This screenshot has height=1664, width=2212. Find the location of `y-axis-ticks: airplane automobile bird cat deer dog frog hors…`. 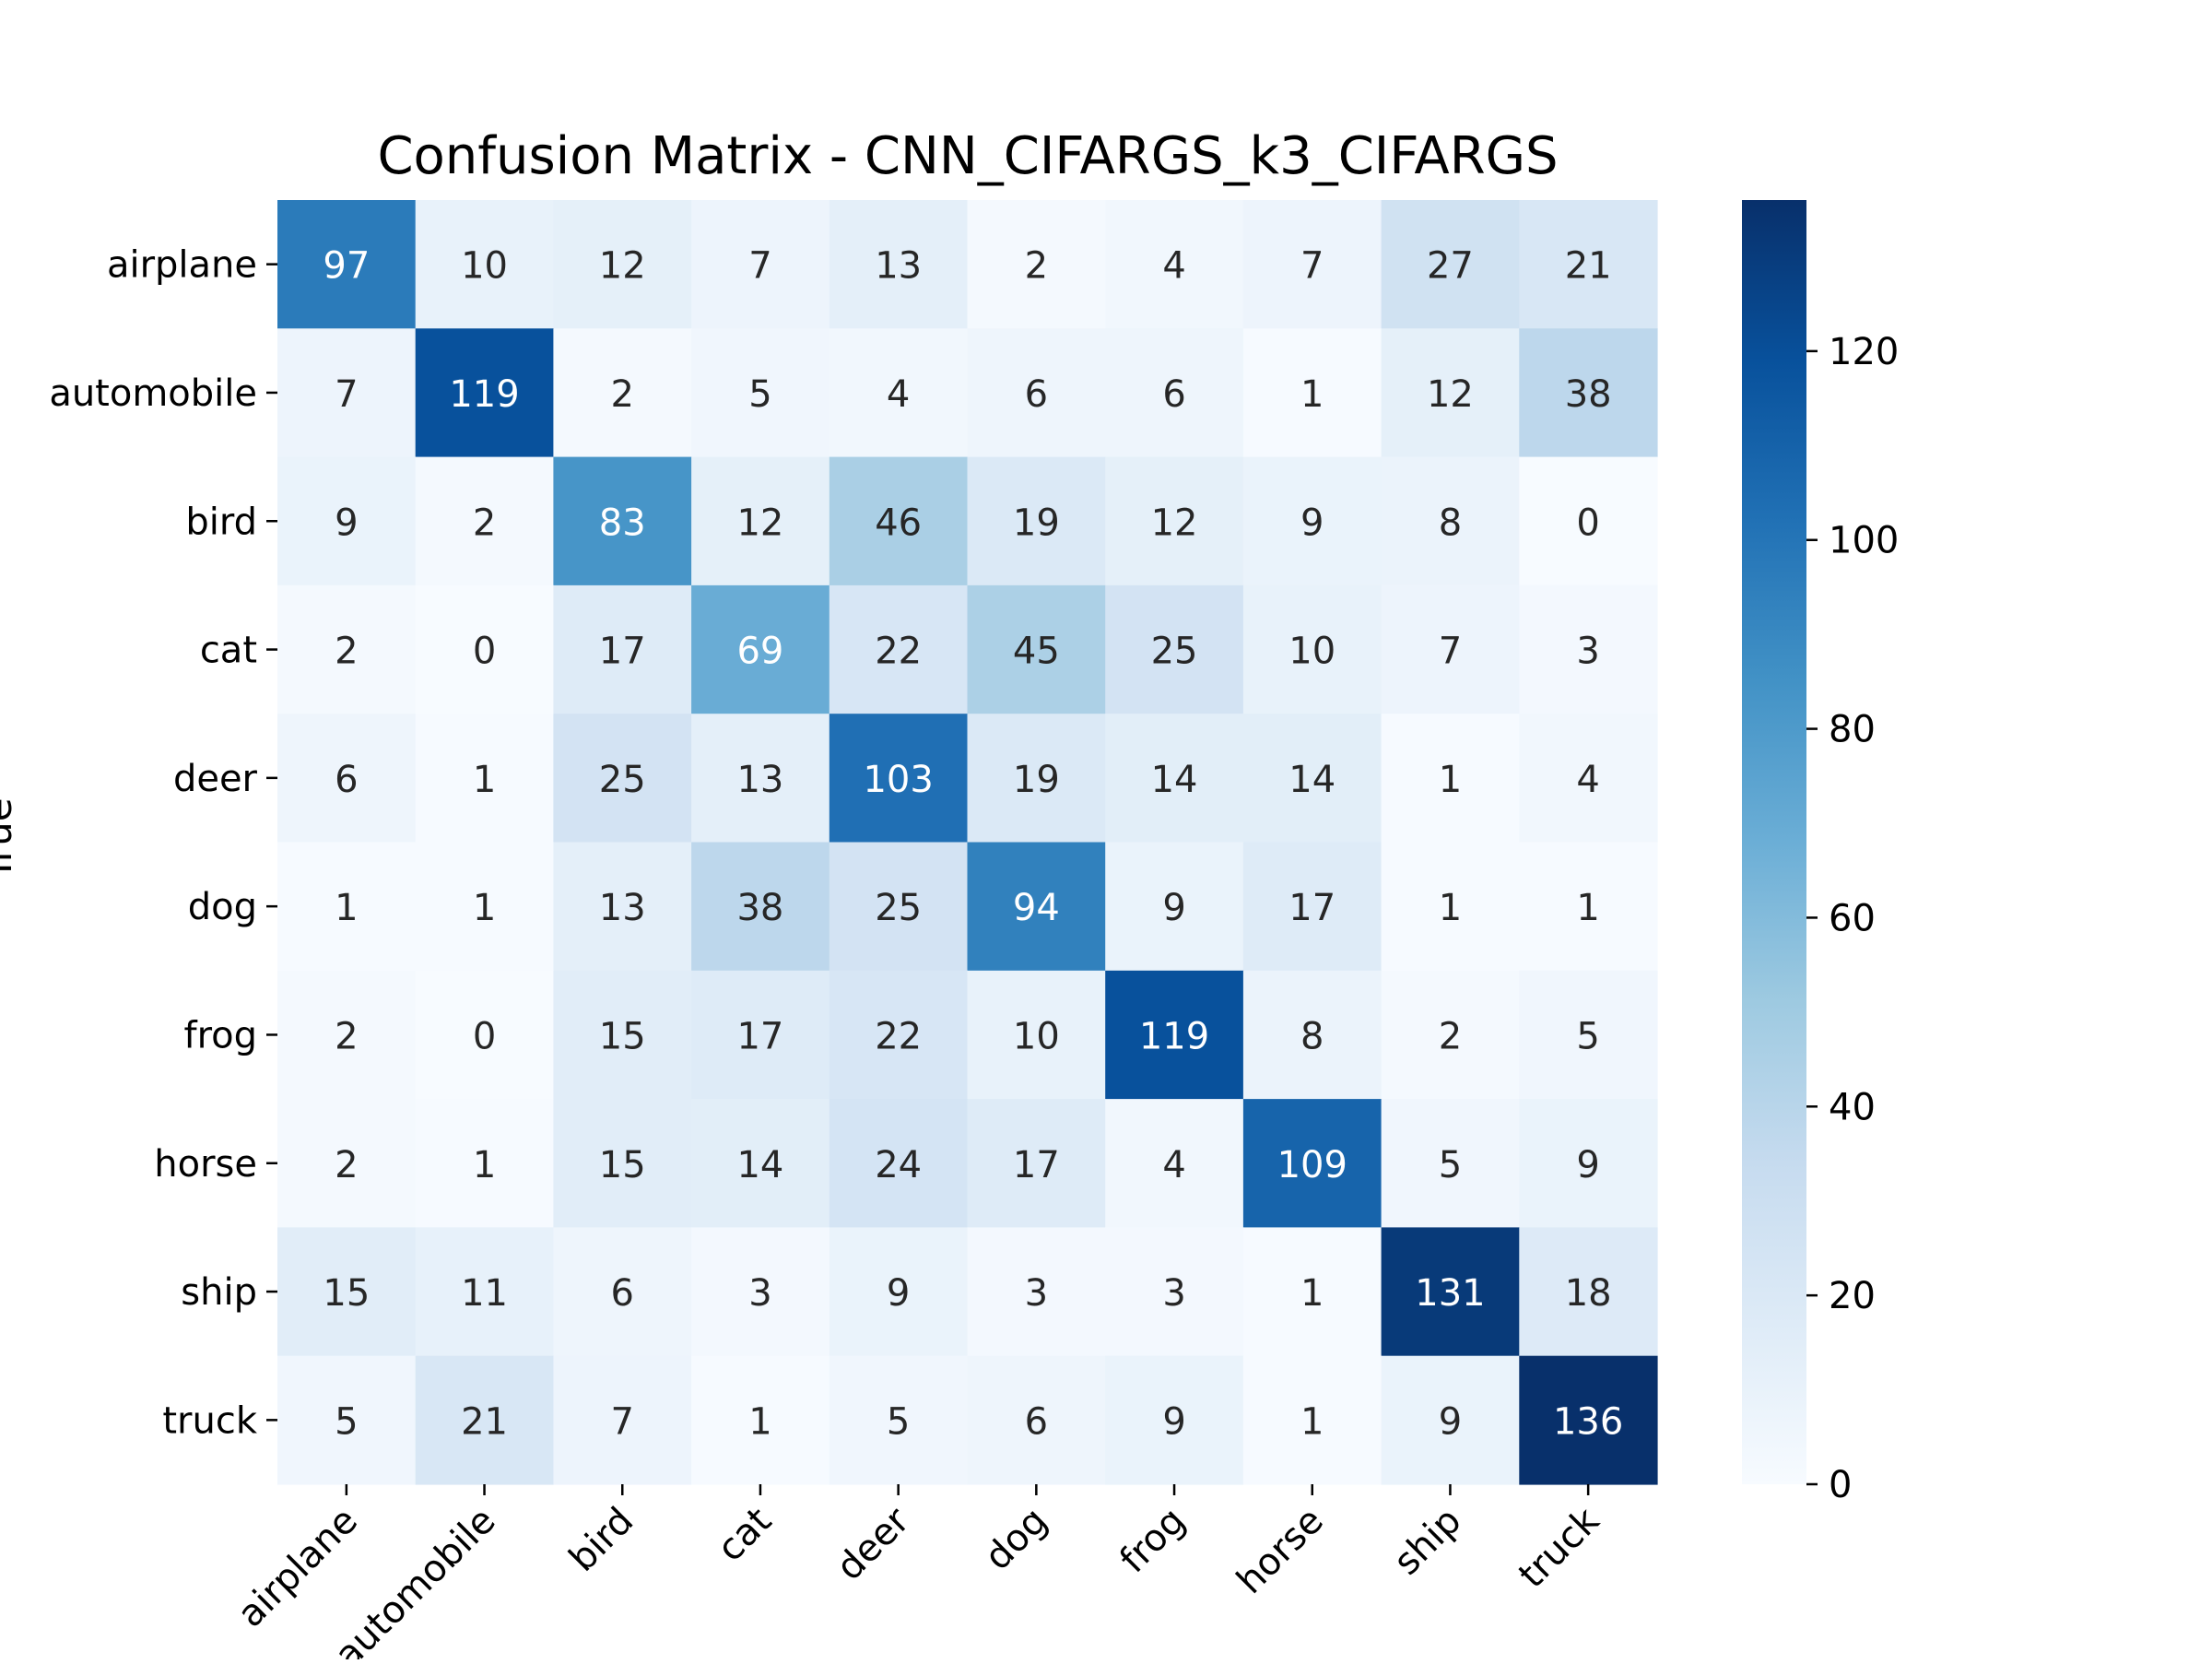

y-axis-ticks: airplane automobile bird cat deer dog frog hors… is located at coordinates (163, 843).